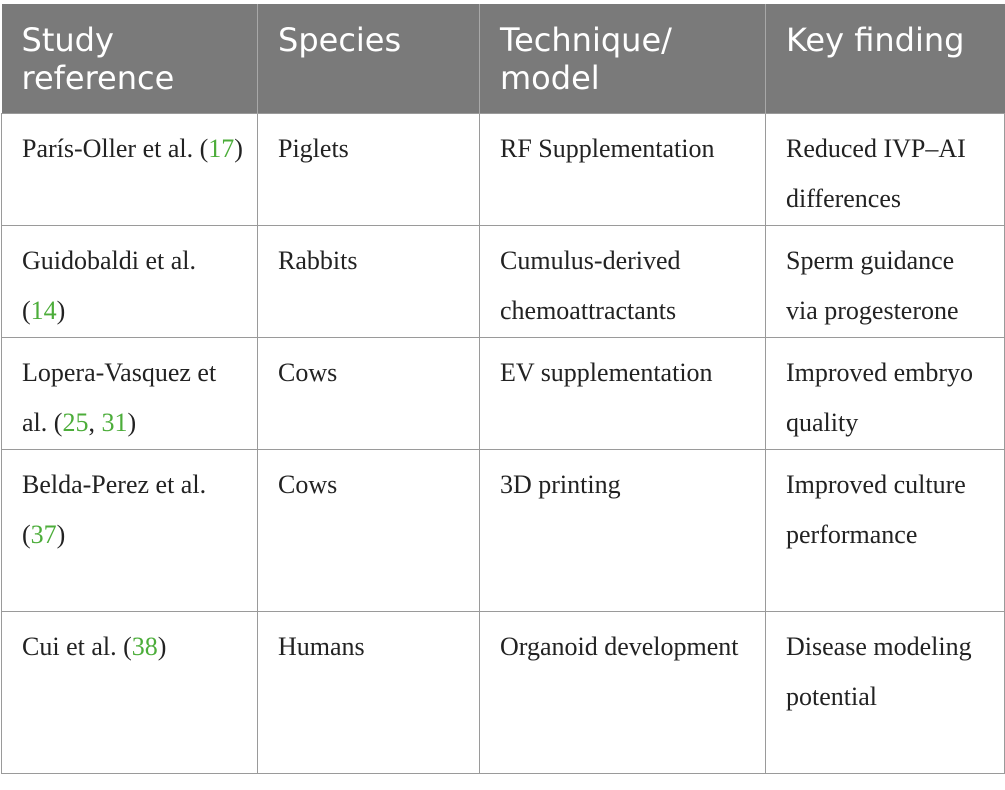 This screenshot has width=1005, height=790. What do you see at coordinates (119, 397) in the screenshot?
I see `authors-text: Lopera-Vasquez et al.` at bounding box center [119, 397].